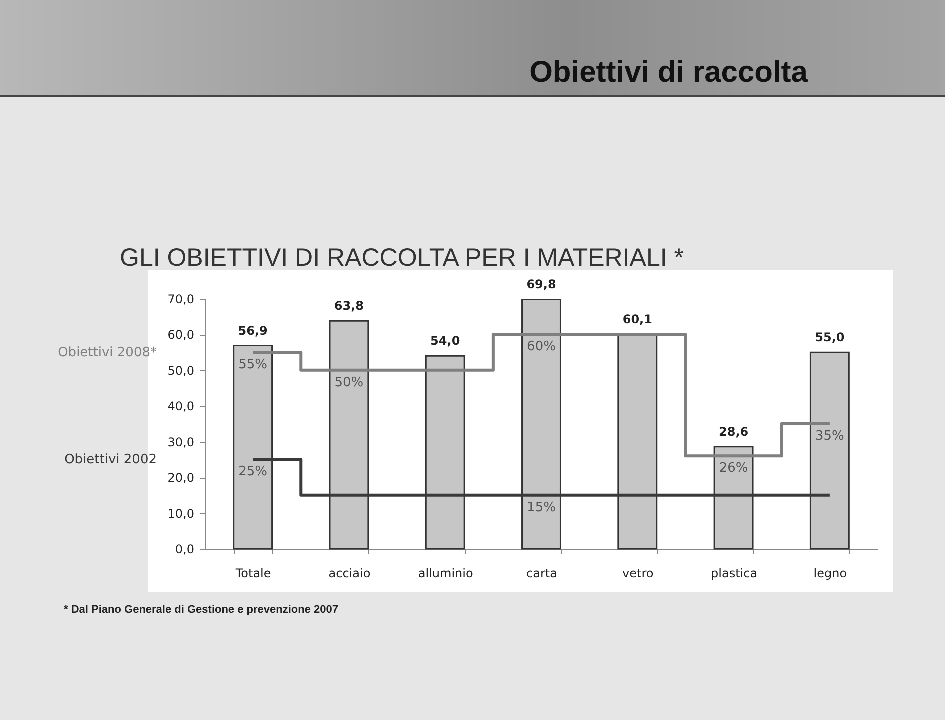  Describe the element at coordinates (637, 319) in the screenshot. I see `data-label: 60,1` at that location.